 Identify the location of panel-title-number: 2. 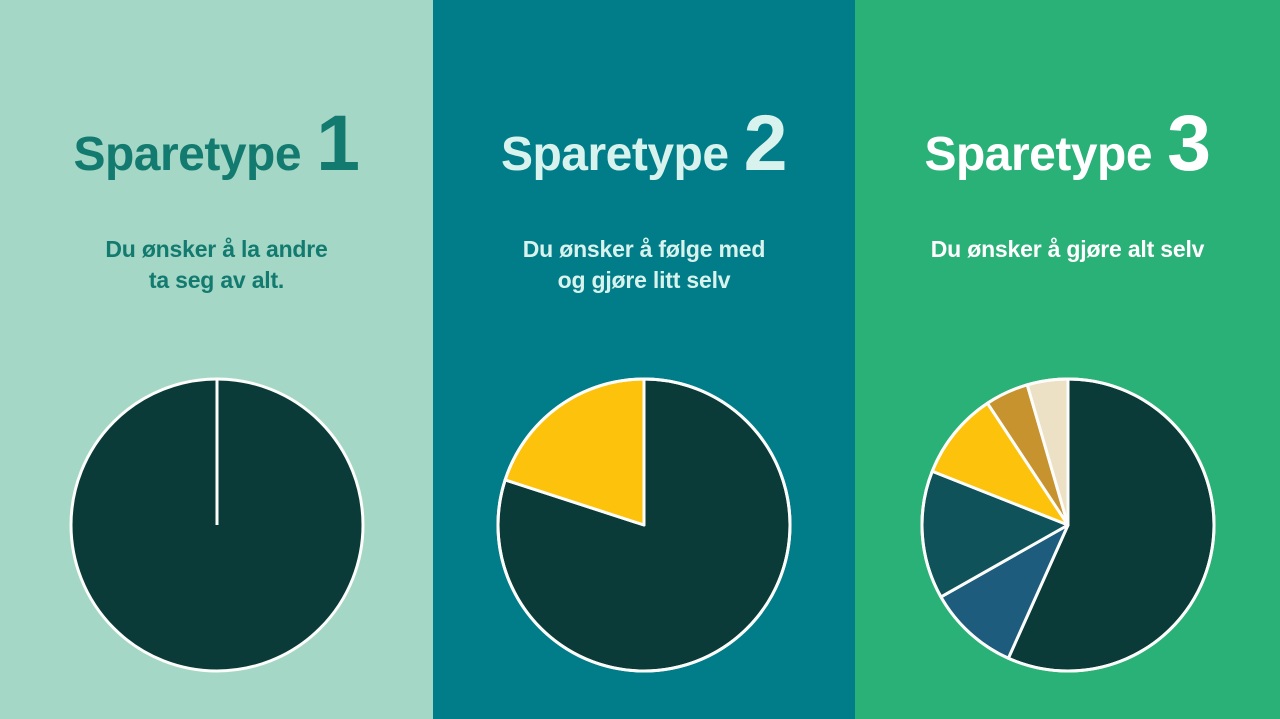
(765, 142).